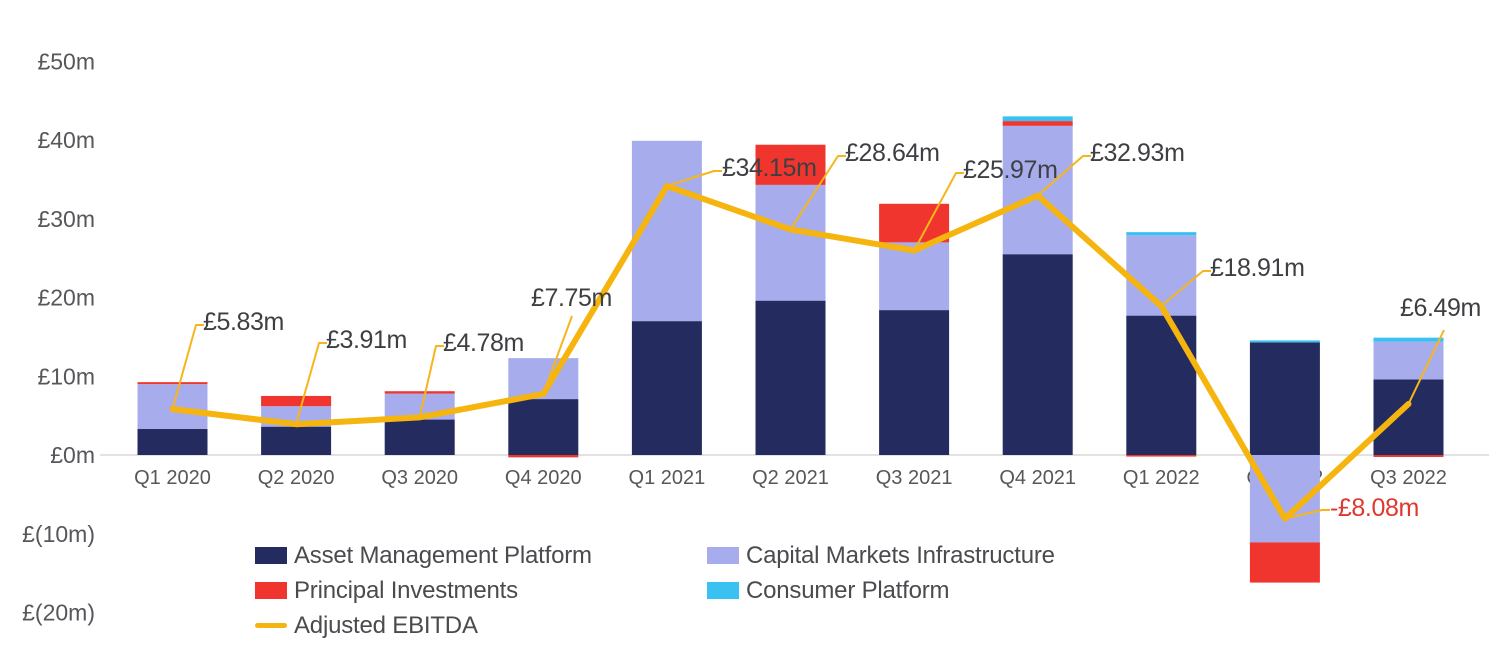 This screenshot has width=1504, height=672. Describe the element at coordinates (1408, 360) in the screenshot. I see `bar-segment-capital-markets-infrastructure-q3-2022` at that location.